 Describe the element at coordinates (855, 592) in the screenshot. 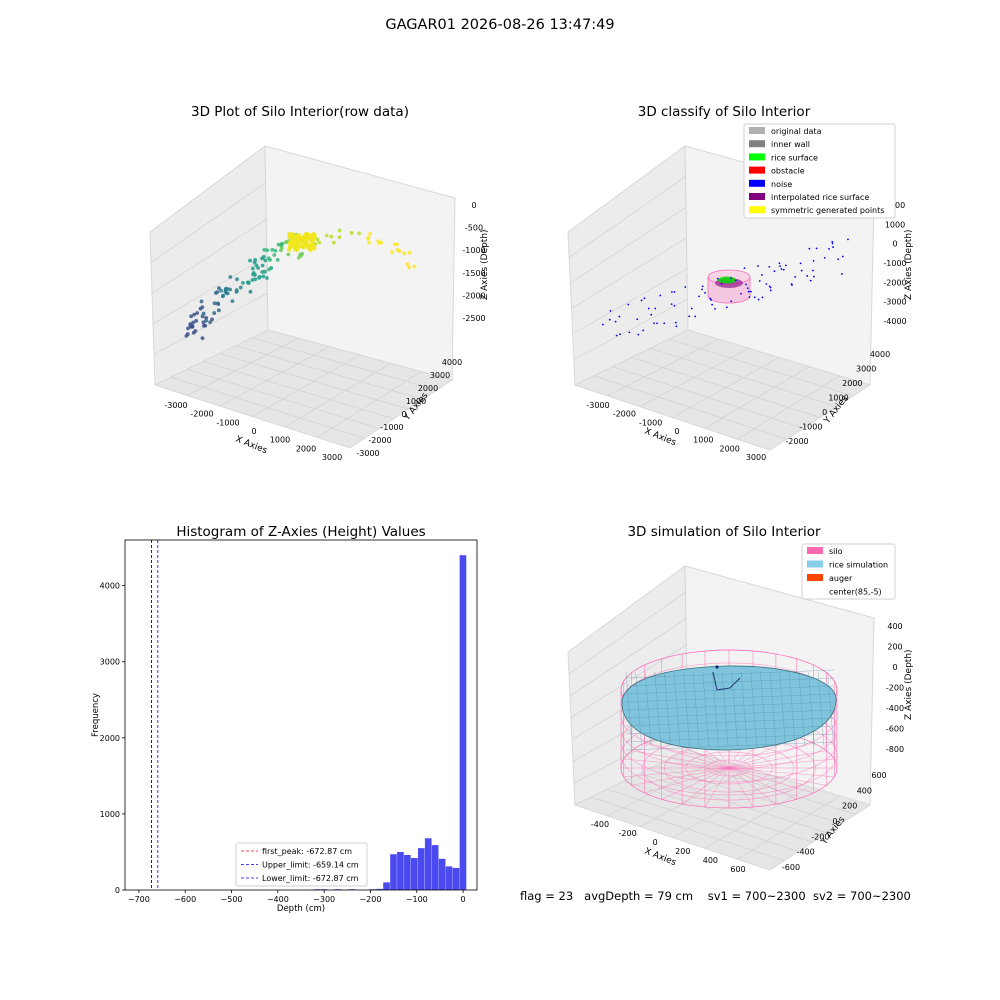

I see `simulation-legend-label: center(85,-5)` at that location.